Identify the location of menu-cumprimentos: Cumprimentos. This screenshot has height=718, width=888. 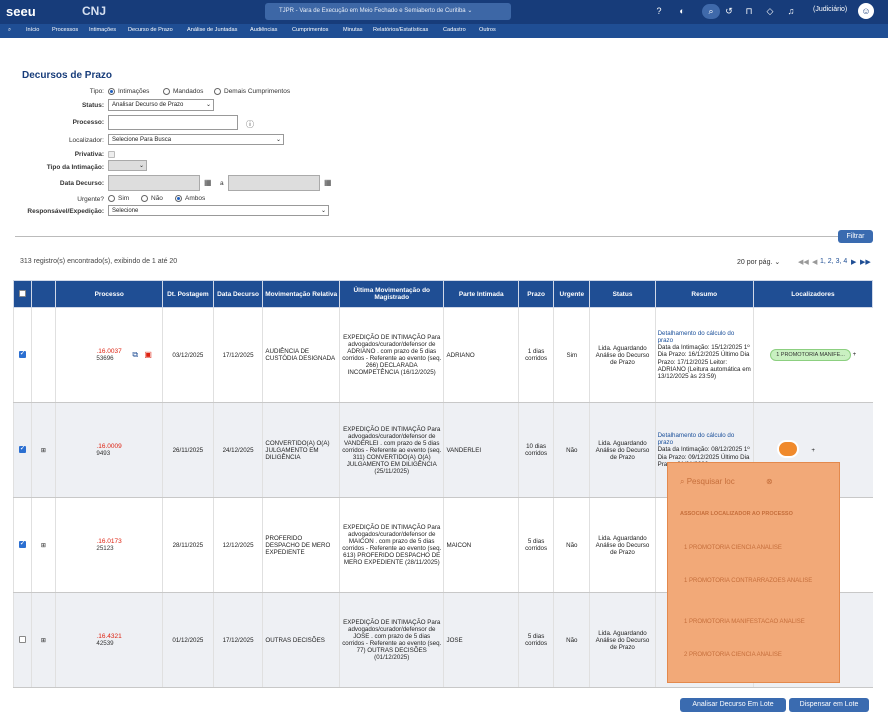
(310, 30).